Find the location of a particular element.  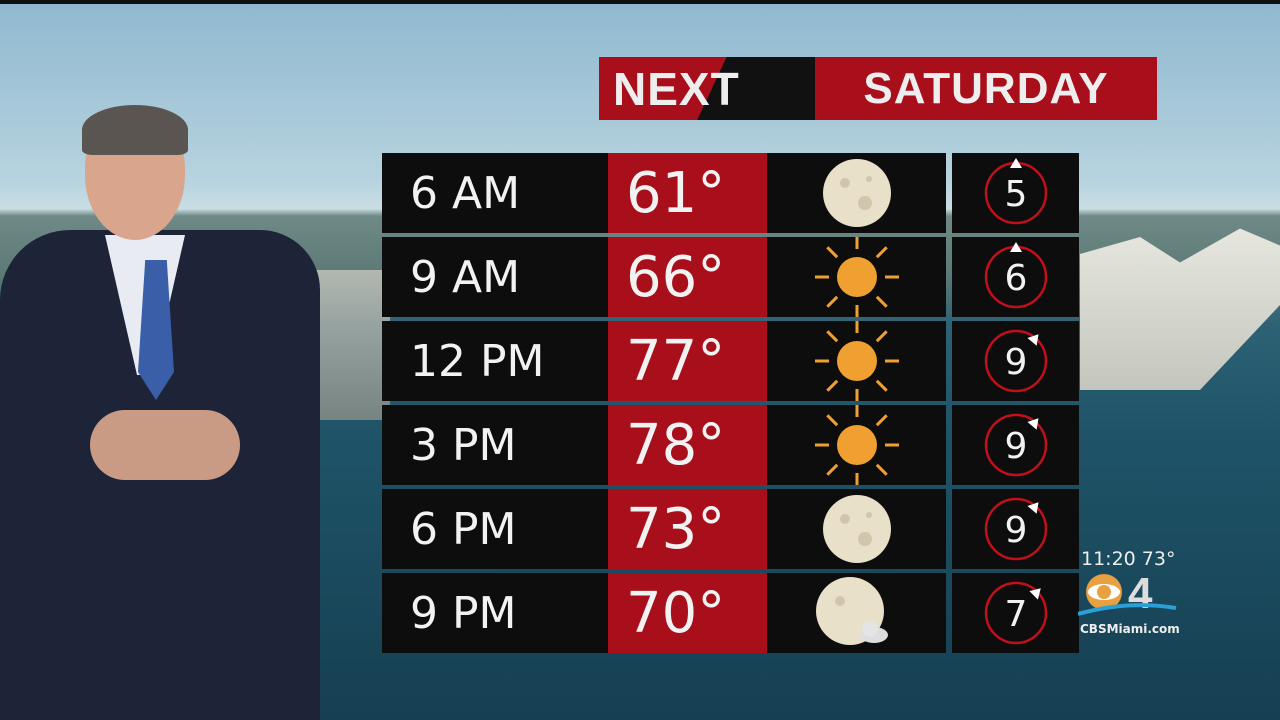

city-skyline-right is located at coordinates (1180, 309).